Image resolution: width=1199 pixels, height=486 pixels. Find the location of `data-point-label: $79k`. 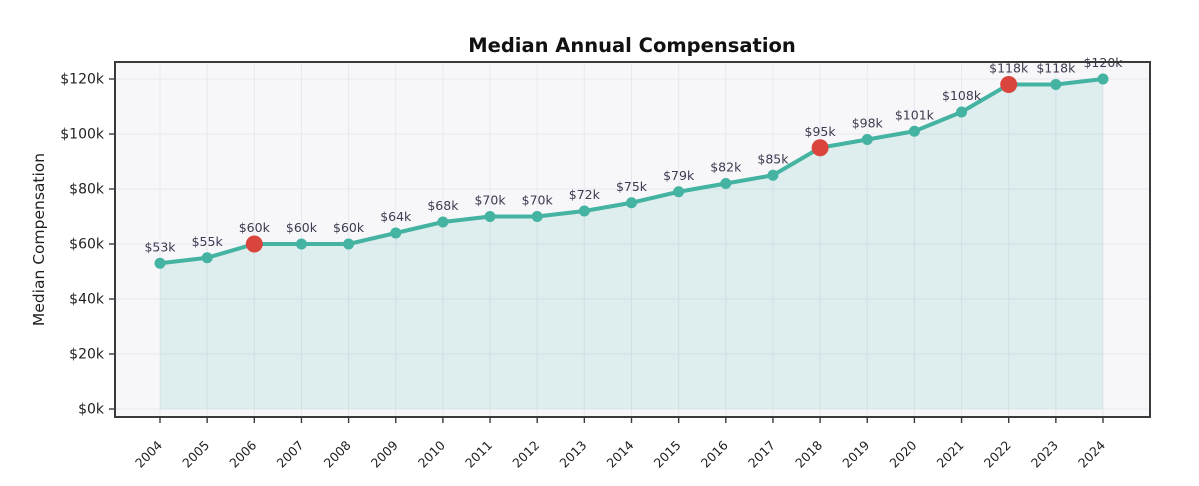

data-point-label: $79k is located at coordinates (679, 175).